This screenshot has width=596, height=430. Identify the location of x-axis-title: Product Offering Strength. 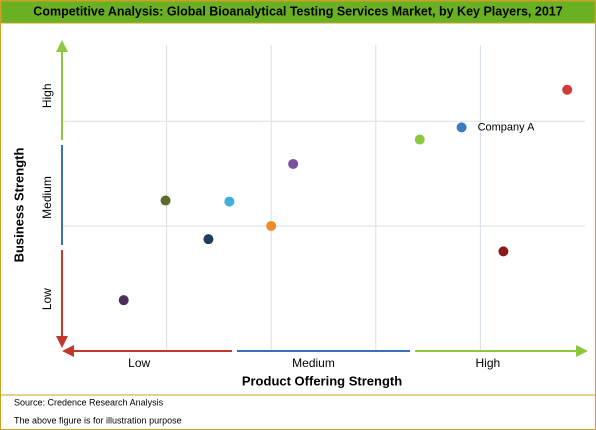
(322, 380).